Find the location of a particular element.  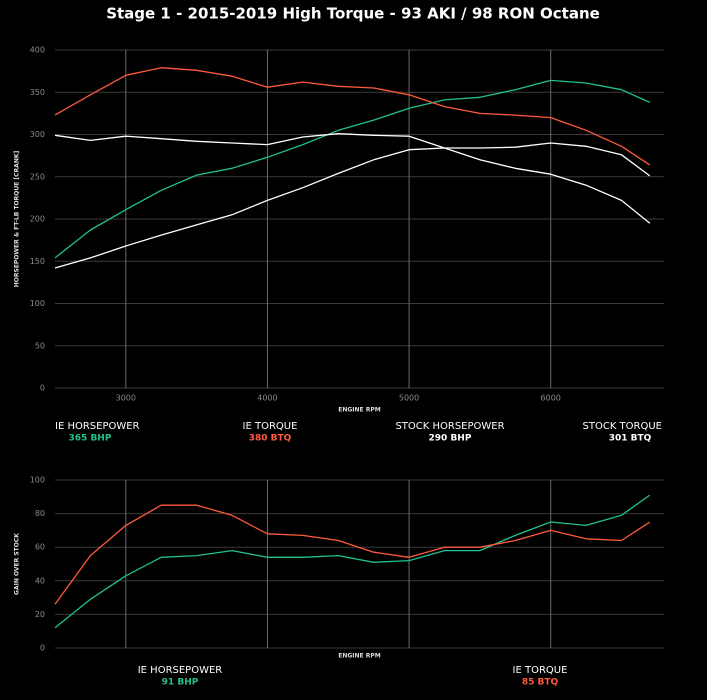

legend-value: 290 BHP is located at coordinates (450, 439).